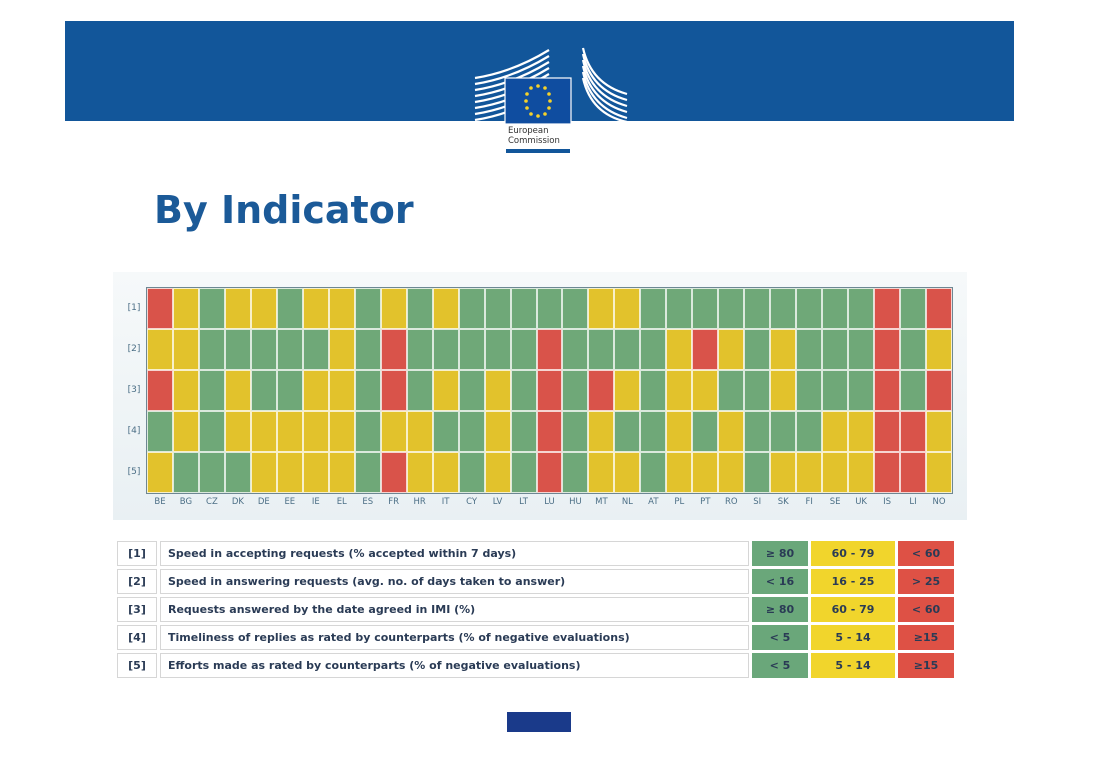 Image resolution: width=1097 pixels, height=773 pixels. Describe the element at coordinates (237, 502) in the screenshot. I see `column-label: DK` at that location.